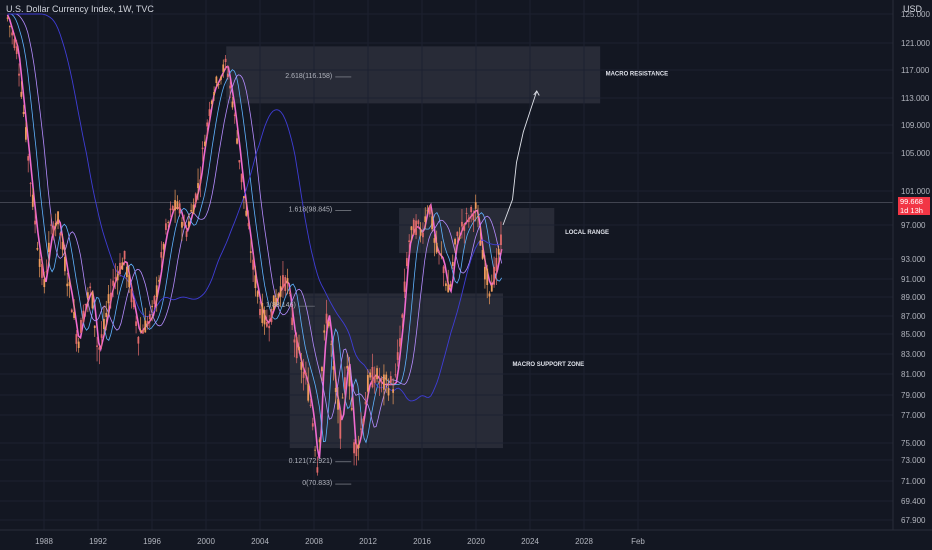 This screenshot has height=550, width=932. What do you see at coordinates (911, 211) in the screenshot?
I see `bar-countdown: 1d 13h` at bounding box center [911, 211].